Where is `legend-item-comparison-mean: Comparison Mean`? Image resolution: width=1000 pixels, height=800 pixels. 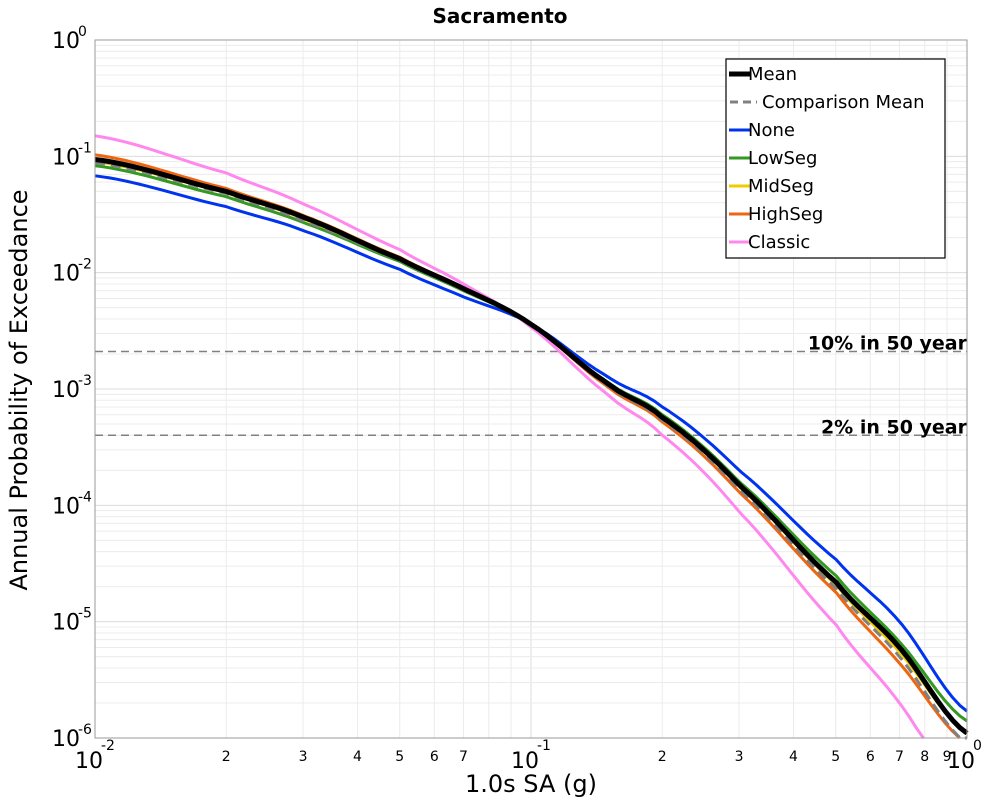 legend-item-comparison-mean: Comparison Mean is located at coordinates (827, 102).